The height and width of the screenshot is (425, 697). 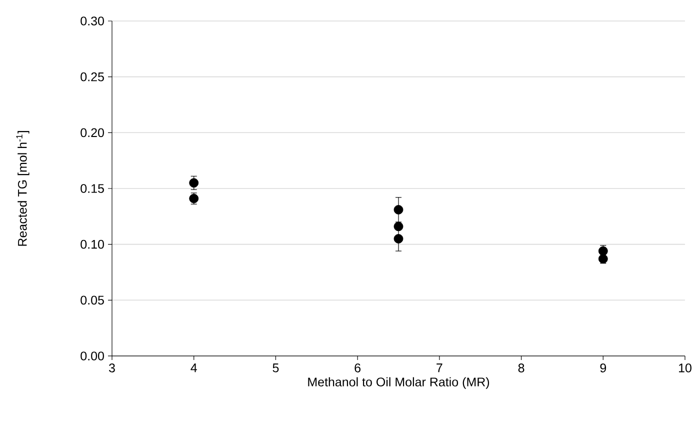 What do you see at coordinates (92, 133) in the screenshot?
I see `y-tick-label: 0.20` at bounding box center [92, 133].